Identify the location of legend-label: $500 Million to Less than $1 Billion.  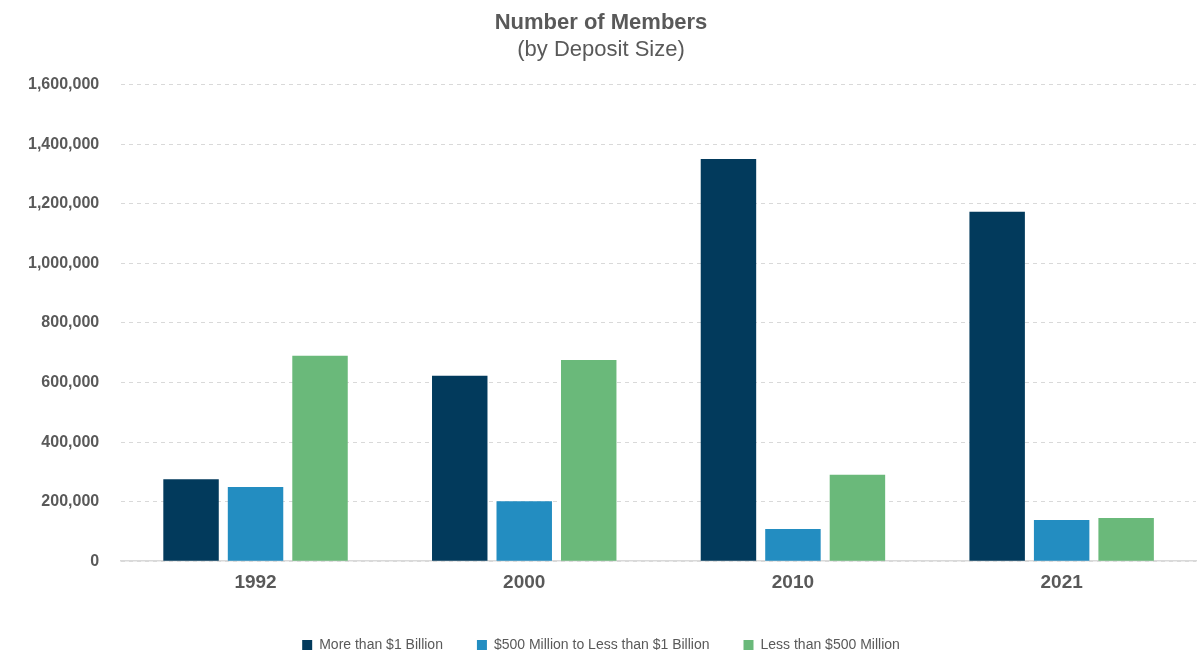
(601, 643).